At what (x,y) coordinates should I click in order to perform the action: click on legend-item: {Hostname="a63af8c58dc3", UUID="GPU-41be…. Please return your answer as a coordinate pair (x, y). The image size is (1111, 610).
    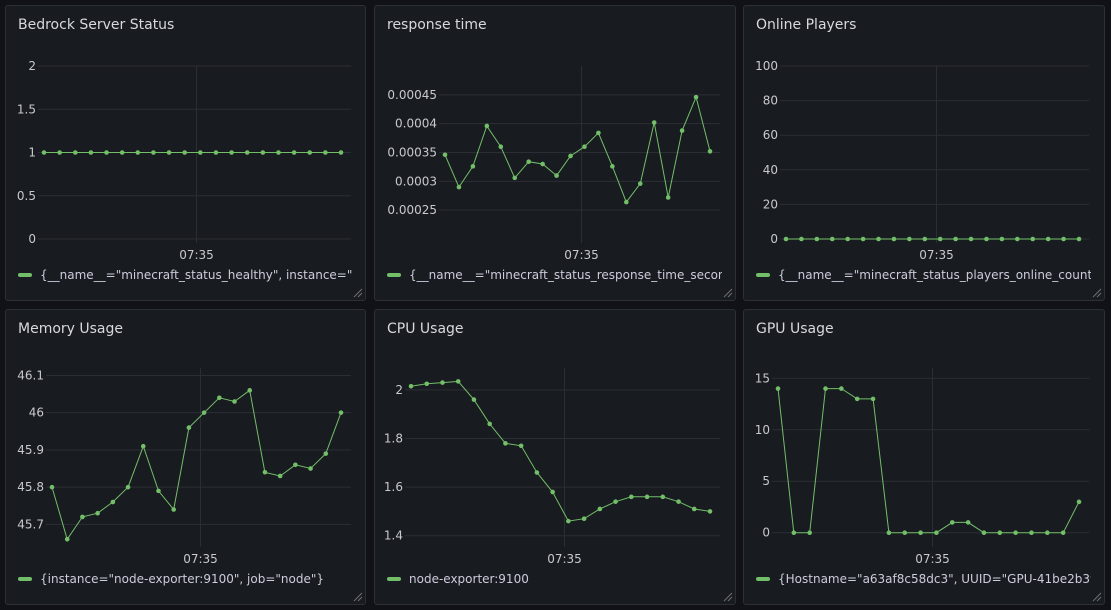
    Looking at the image, I should click on (923, 579).